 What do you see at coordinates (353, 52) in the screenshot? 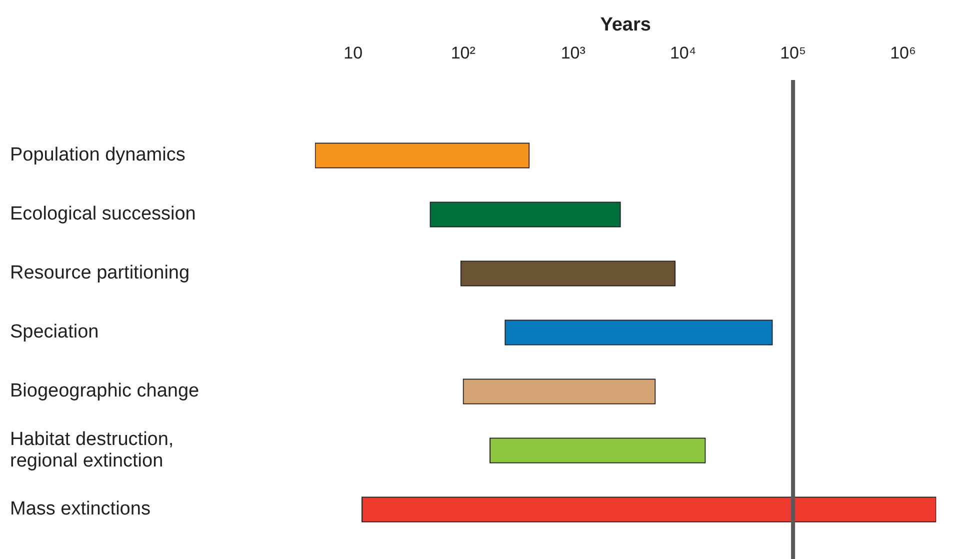
I see `x-tick-label: 10` at bounding box center [353, 52].